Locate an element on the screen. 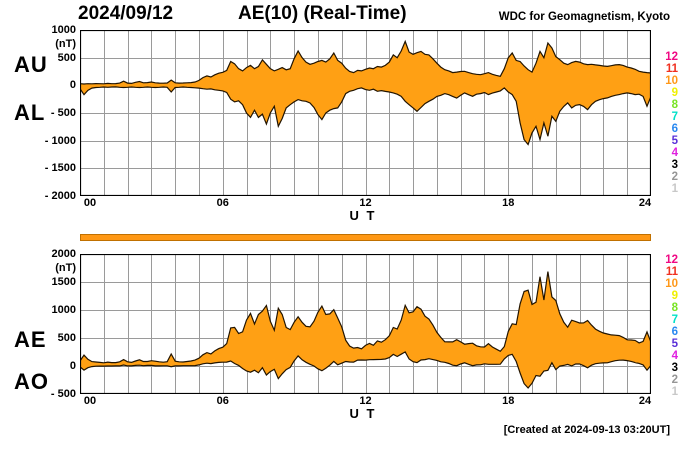 The height and width of the screenshot is (450, 700). station-count-scale-top: 12 11 10 9 8 7 6 5 4 3 2 1 is located at coordinates (663, 123).